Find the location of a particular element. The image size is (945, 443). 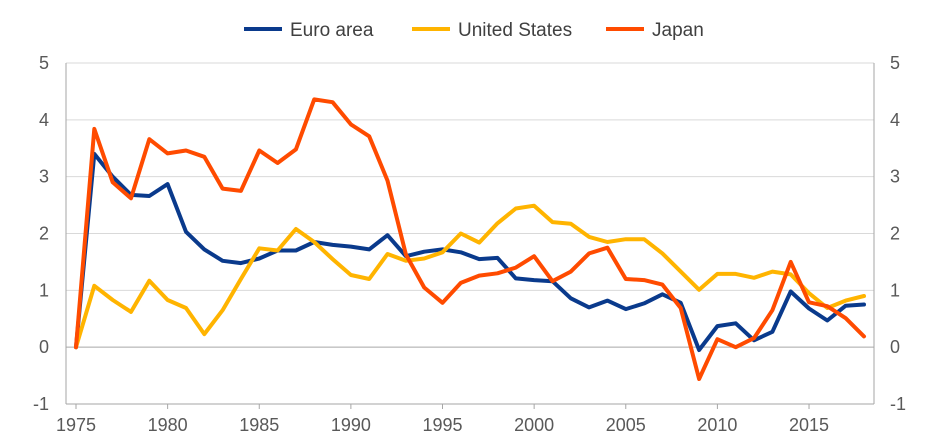

legend-label: United States is located at coordinates (515, 30).